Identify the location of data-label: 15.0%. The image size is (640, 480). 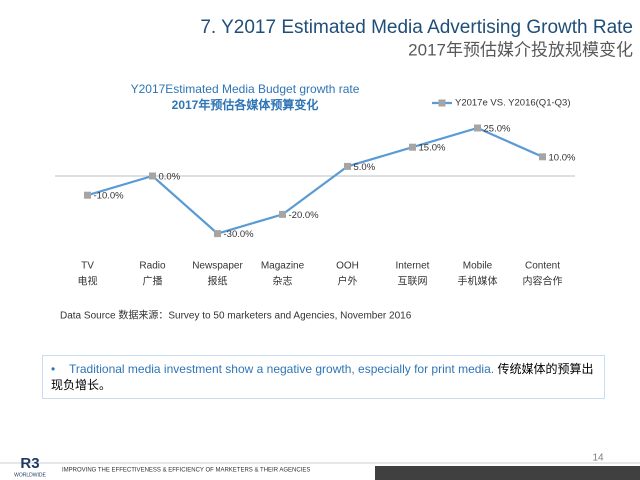
(432, 148).